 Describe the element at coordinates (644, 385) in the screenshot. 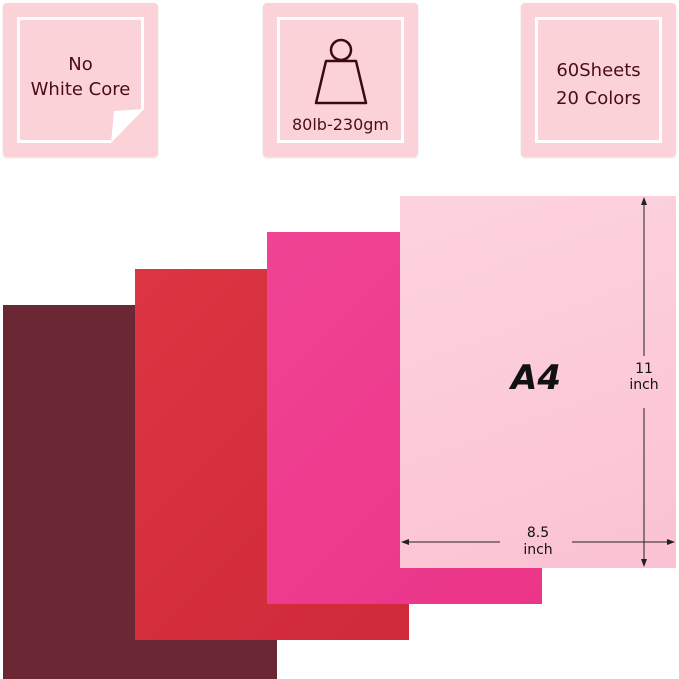

I see `height-unit: inch` at that location.